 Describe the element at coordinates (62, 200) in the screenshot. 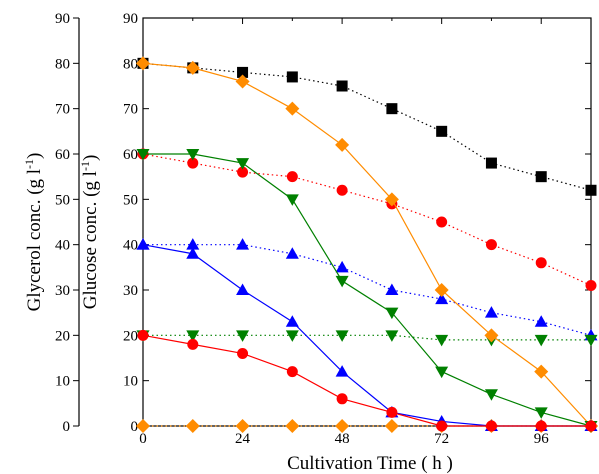

I see `outer-y-tick-label: 50` at that location.